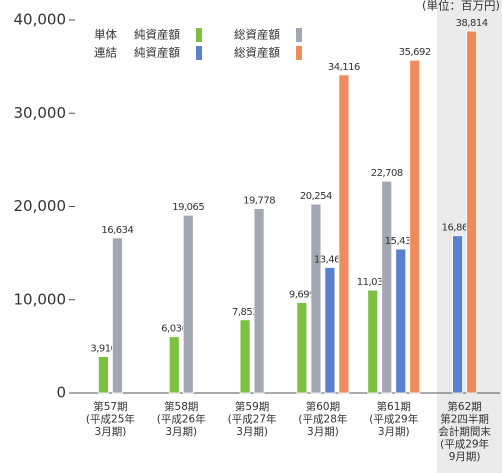 The width and height of the screenshot is (502, 473). What do you see at coordinates (302, 295) in the screenshot?
I see `value-label: 9,699` at bounding box center [302, 295].